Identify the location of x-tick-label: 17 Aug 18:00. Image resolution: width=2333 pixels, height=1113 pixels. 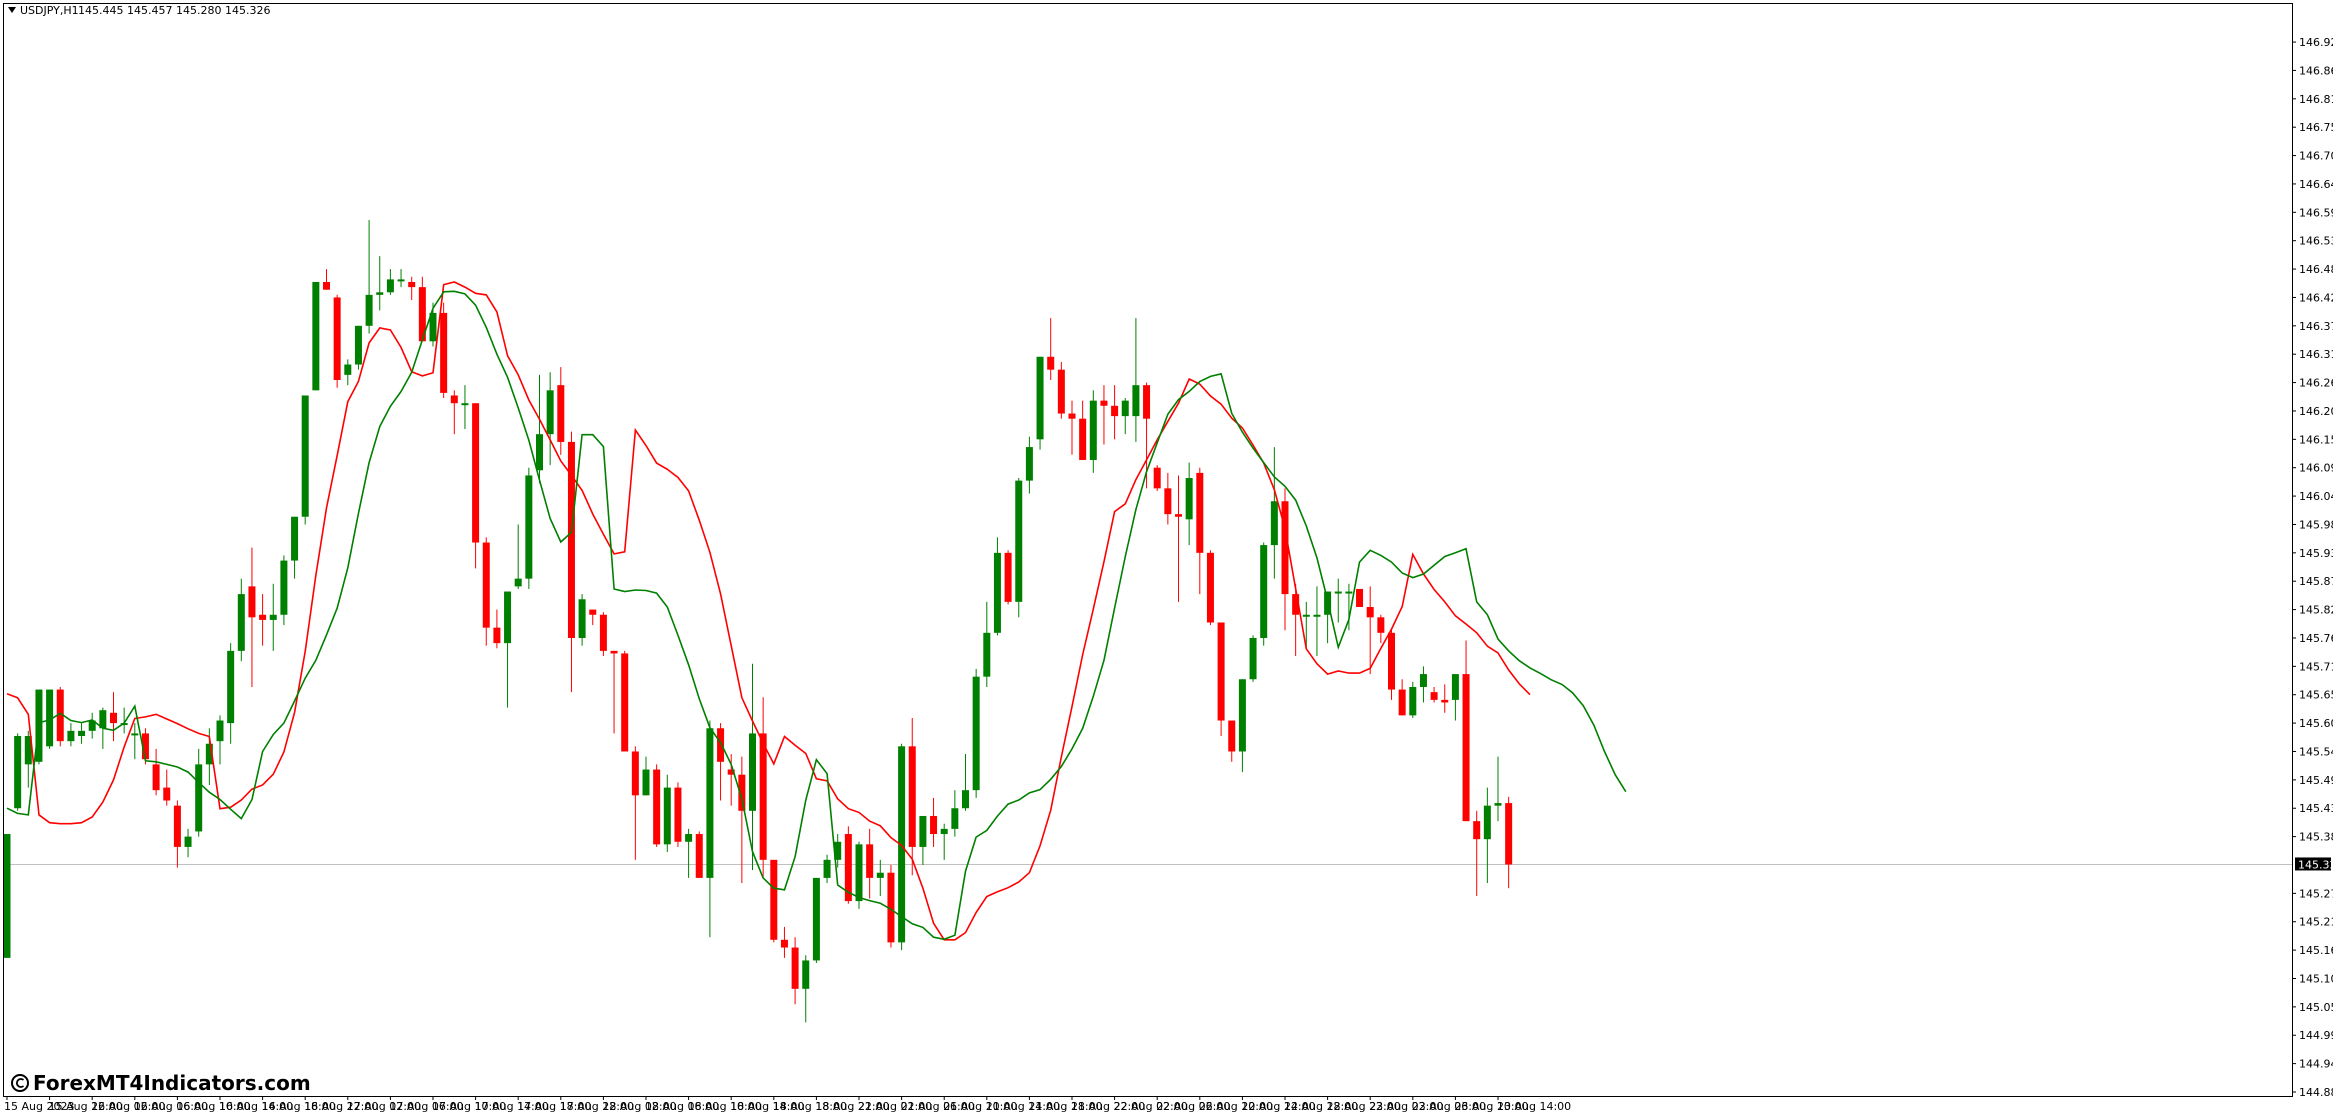
(554, 1106).